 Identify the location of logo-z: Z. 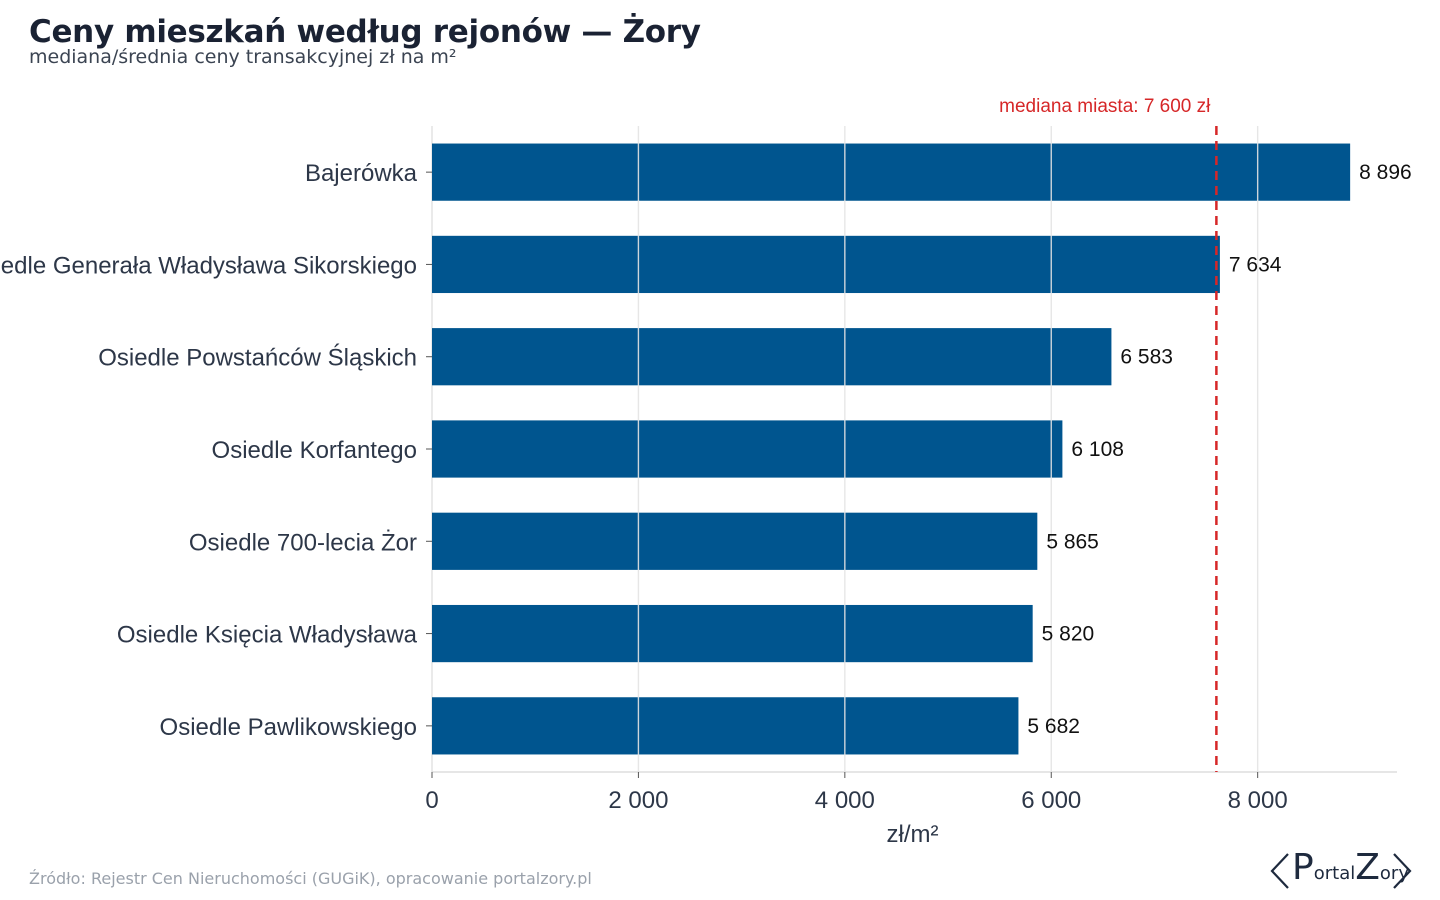
(1367, 867).